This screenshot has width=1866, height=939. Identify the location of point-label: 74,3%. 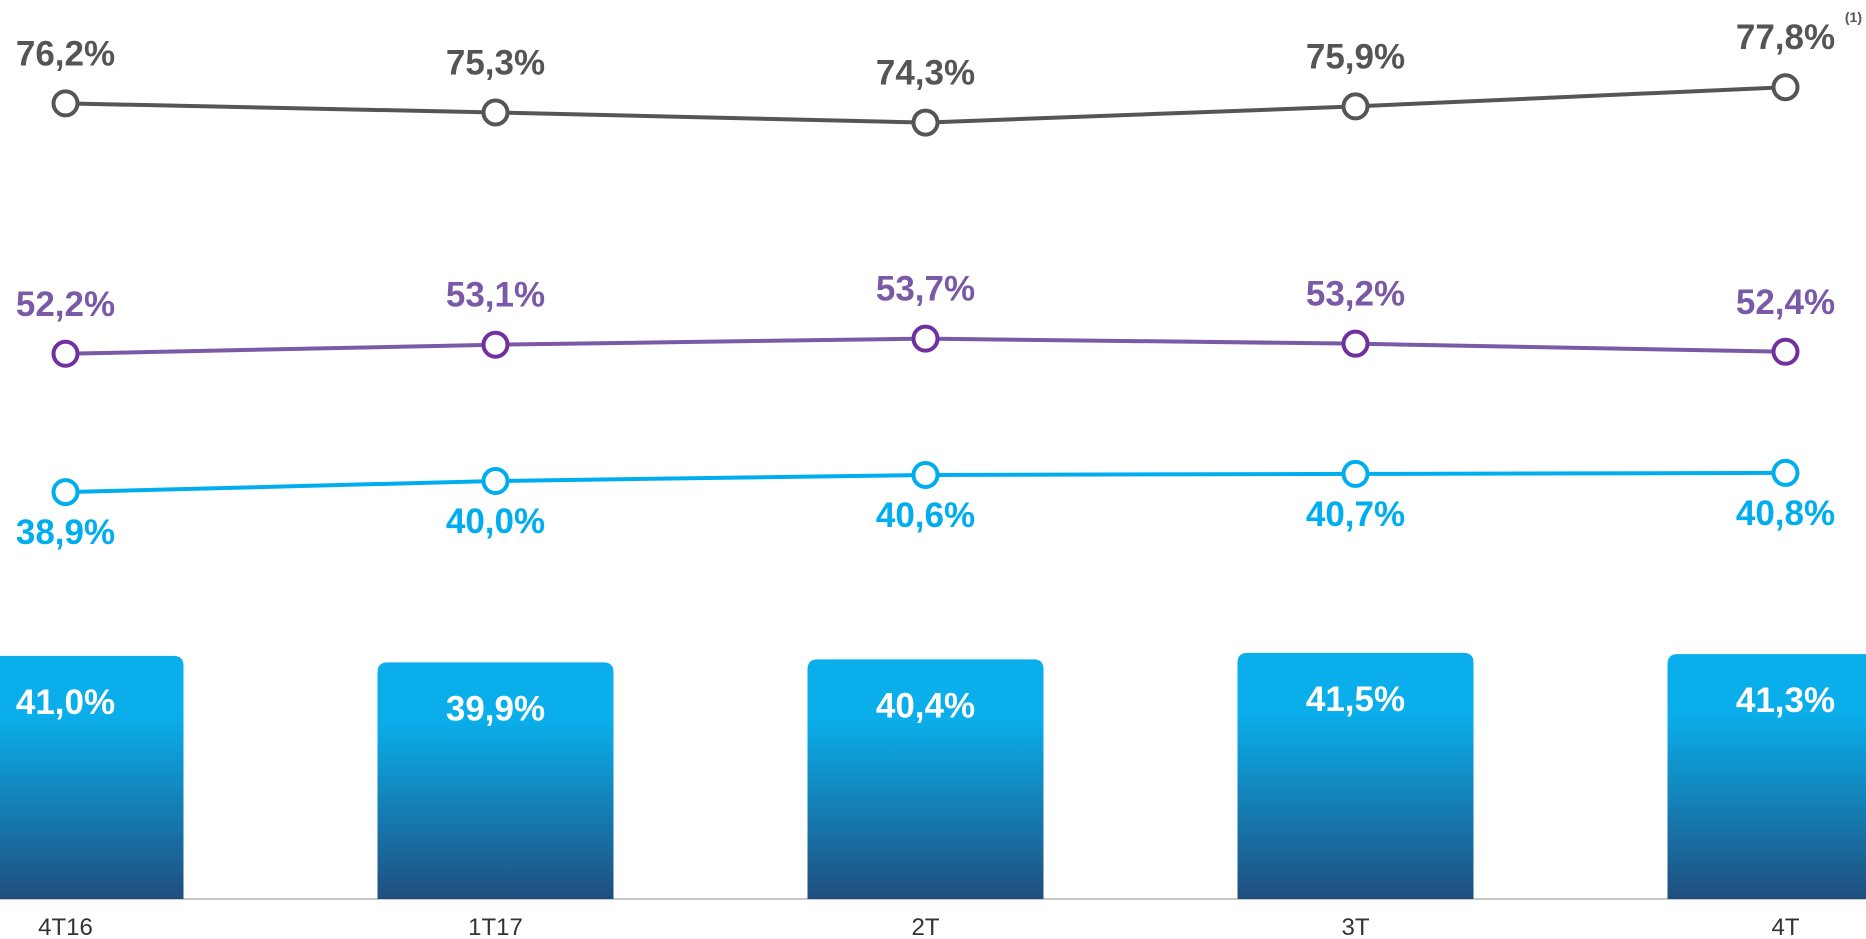
(925, 73).